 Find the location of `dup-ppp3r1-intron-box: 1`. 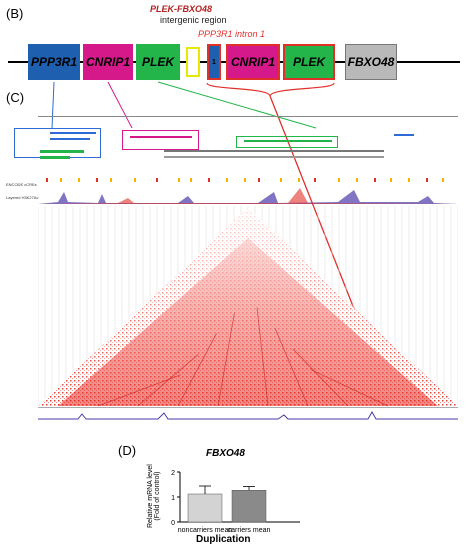

dup-ppp3r1-intron-box: 1 is located at coordinates (214, 62).